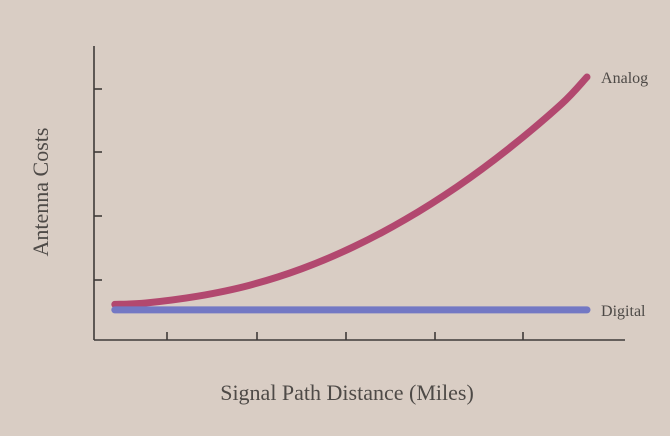 Image resolution: width=670 pixels, height=436 pixels. What do you see at coordinates (40, 192) in the screenshot?
I see `y-axis-title: Antenna Costs` at bounding box center [40, 192].